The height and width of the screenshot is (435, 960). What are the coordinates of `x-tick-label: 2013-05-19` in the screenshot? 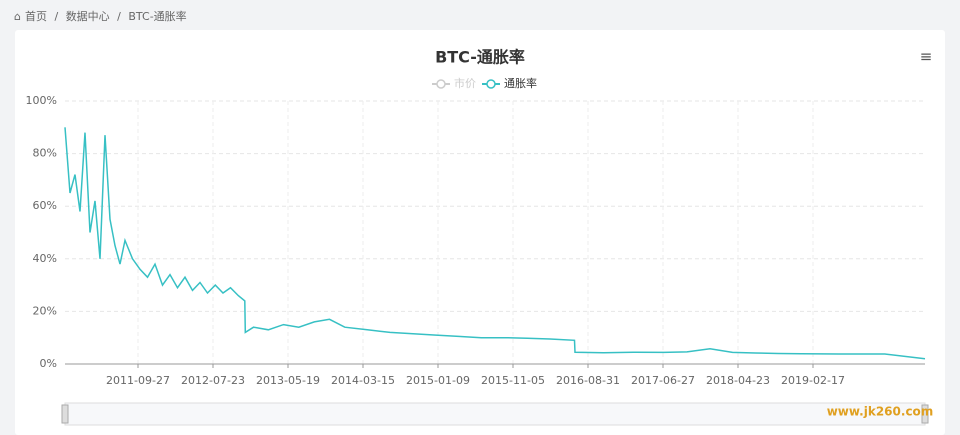 It's located at (288, 380).